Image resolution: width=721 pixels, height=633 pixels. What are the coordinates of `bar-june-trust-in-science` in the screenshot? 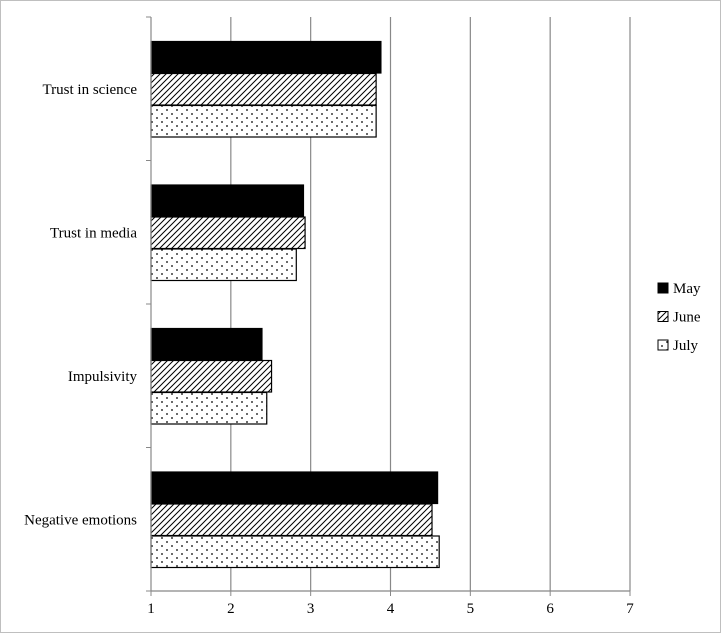 It's located at (263, 89).